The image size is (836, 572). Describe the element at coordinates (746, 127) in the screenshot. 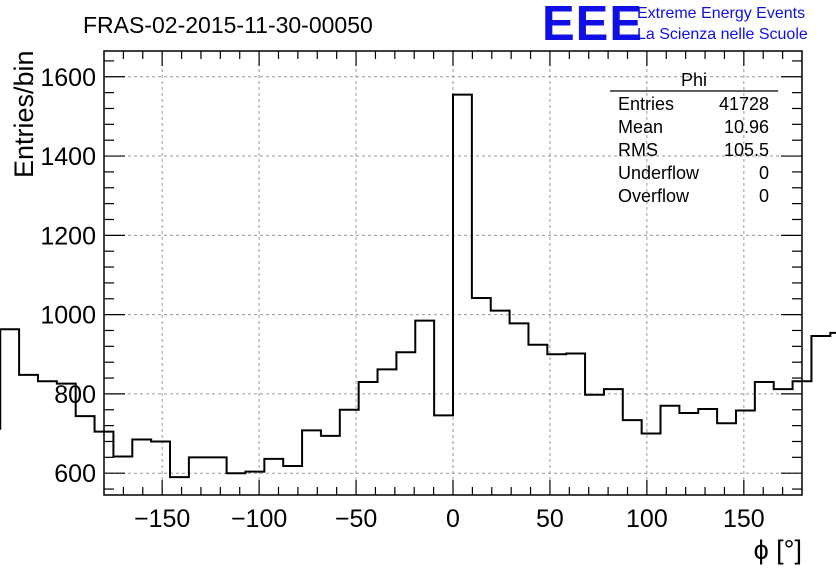

I see `stats-value-mean: 10.96` at that location.